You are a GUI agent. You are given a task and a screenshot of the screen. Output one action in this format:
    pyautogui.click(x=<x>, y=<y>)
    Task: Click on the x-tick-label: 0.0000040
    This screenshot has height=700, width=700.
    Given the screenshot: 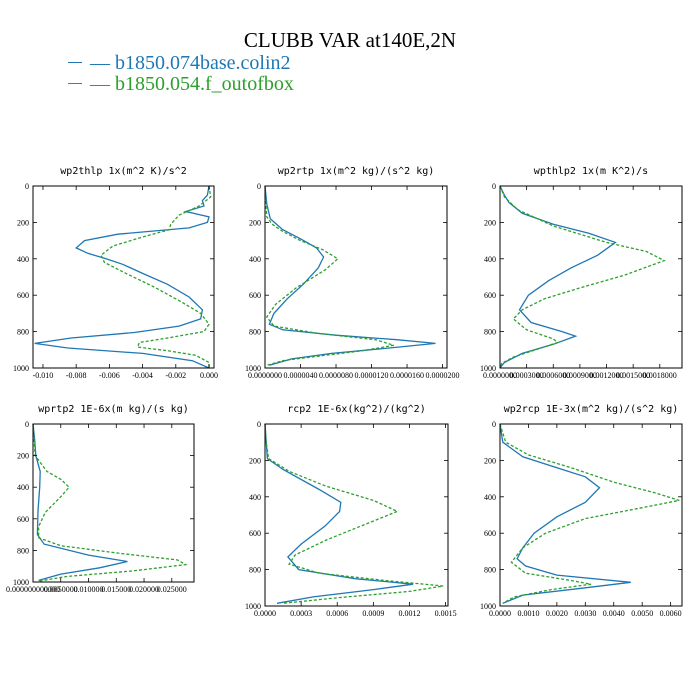 What is the action you would take?
    pyautogui.click(x=301, y=375)
    